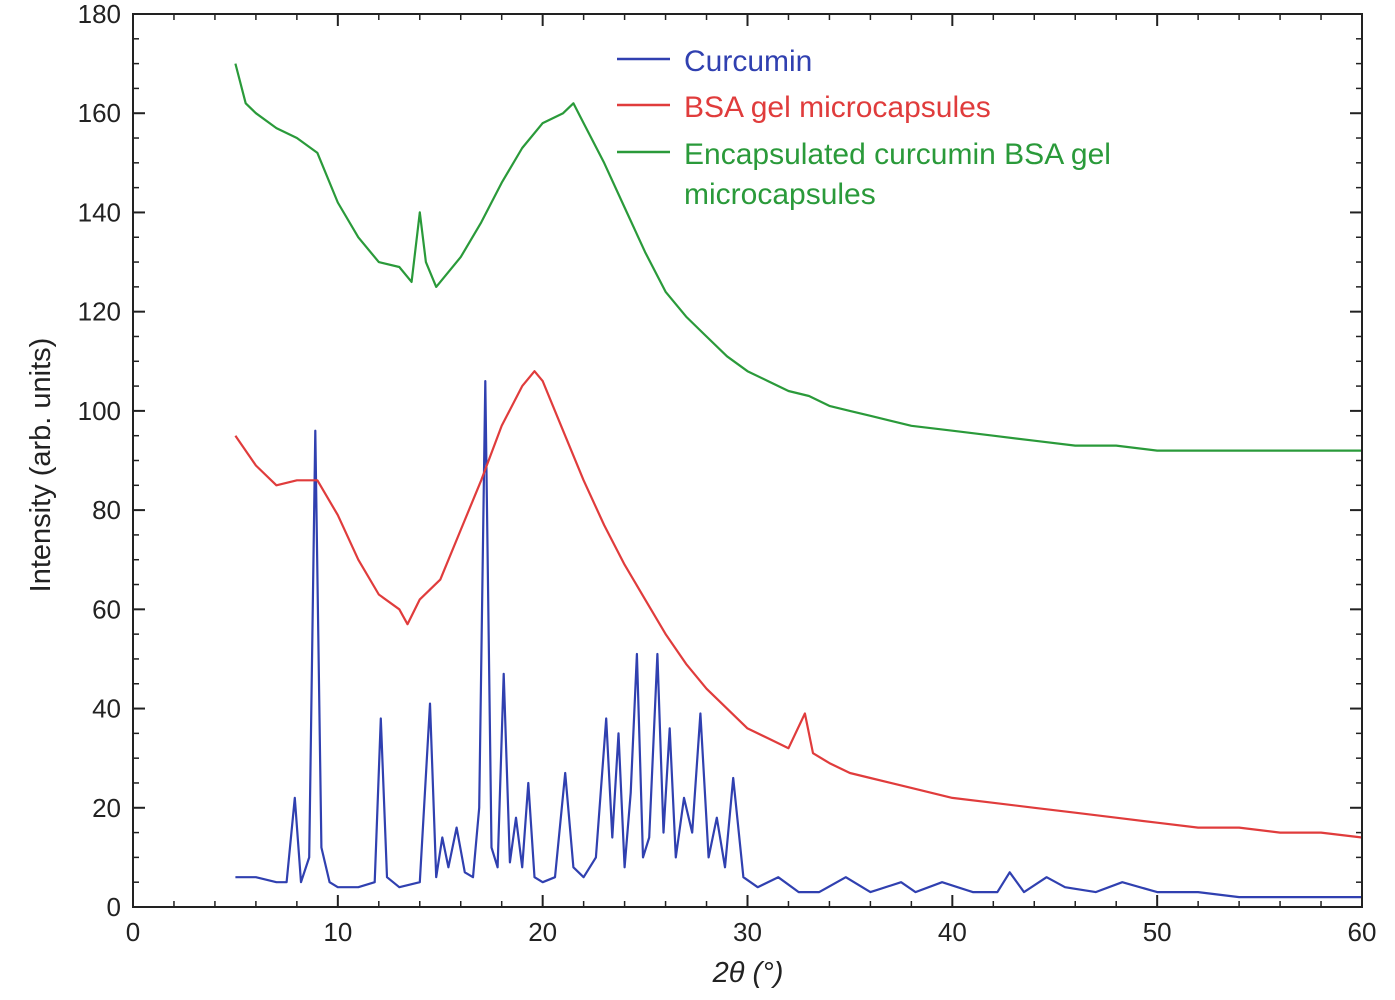 The width and height of the screenshot is (1395, 1000). What do you see at coordinates (106, 709) in the screenshot?
I see `y-tick-label: 40` at bounding box center [106, 709].